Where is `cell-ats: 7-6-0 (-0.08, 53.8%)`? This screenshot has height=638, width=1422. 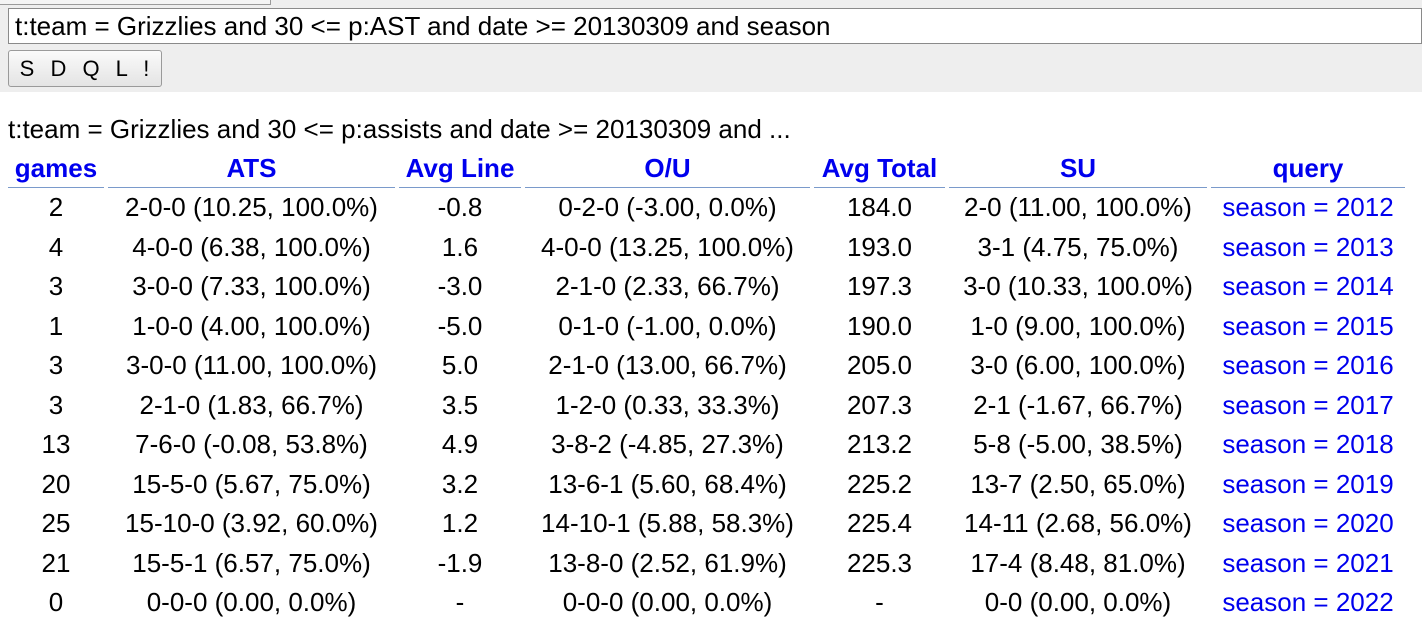
cell-ats: 7-6-0 (-0.08, 53.8%) is located at coordinates (251, 444).